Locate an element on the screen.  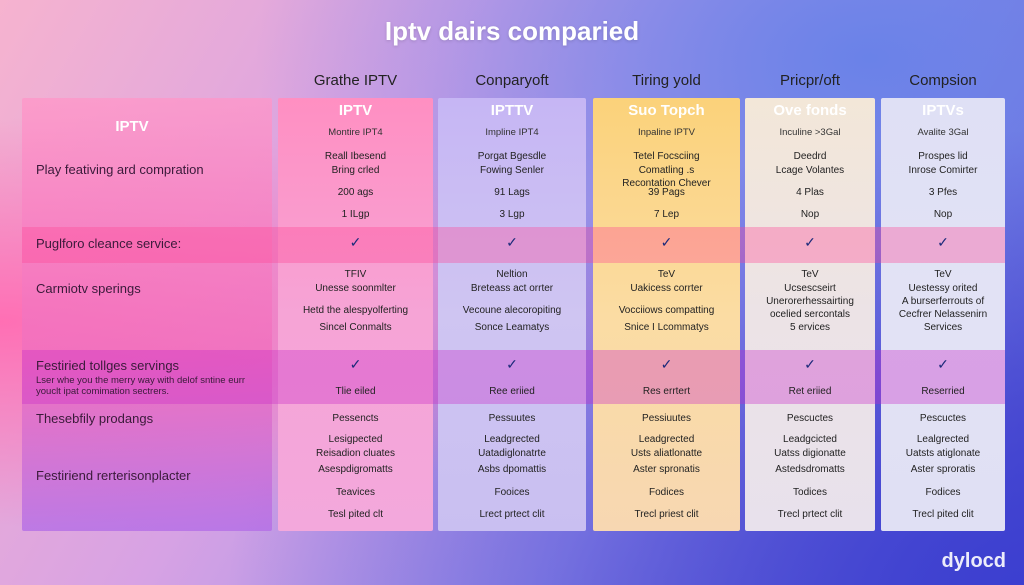
spacing-cell: Uakicess corrter is located at coordinates (666, 288).